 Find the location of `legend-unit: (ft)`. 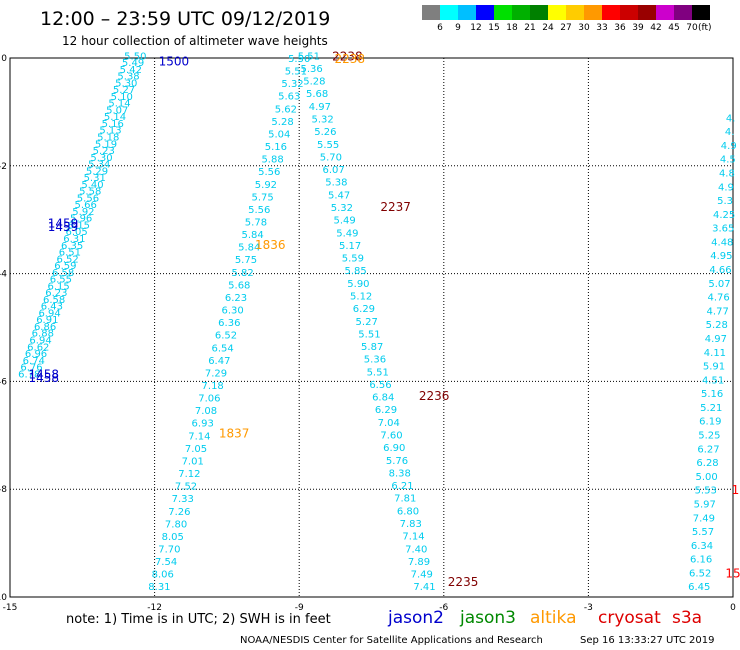

legend-unit: (ft) is located at coordinates (705, 28).